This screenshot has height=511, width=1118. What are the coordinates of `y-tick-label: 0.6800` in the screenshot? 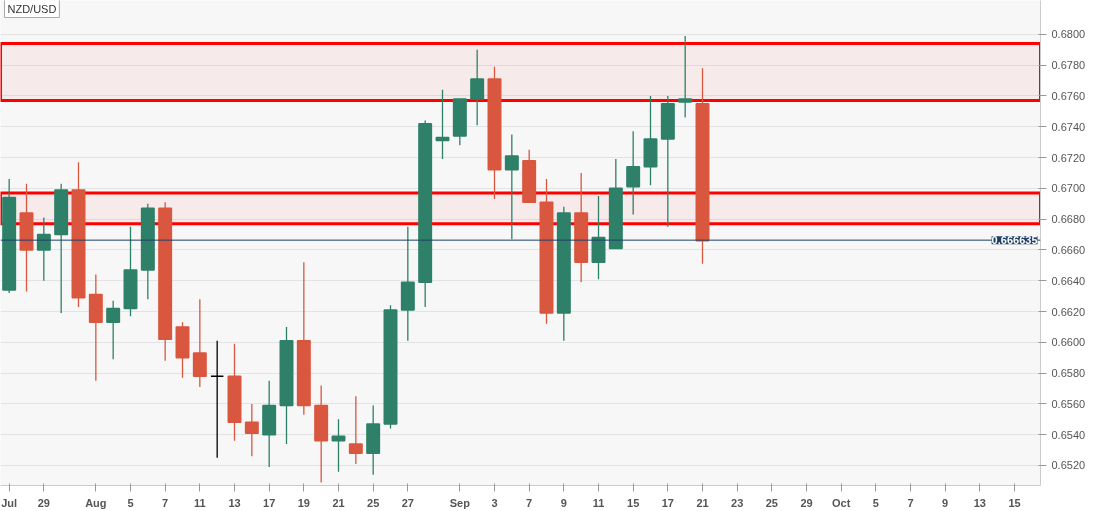 It's located at (1068, 34).